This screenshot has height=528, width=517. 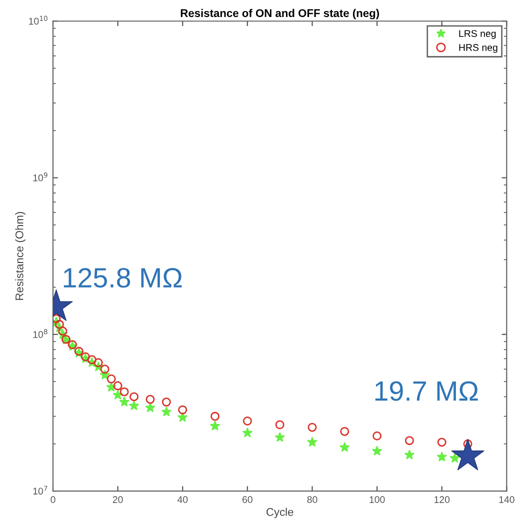 What do you see at coordinates (40, 490) in the screenshot?
I see `y-tick-label: 10$^{7}$` at bounding box center [40, 490].